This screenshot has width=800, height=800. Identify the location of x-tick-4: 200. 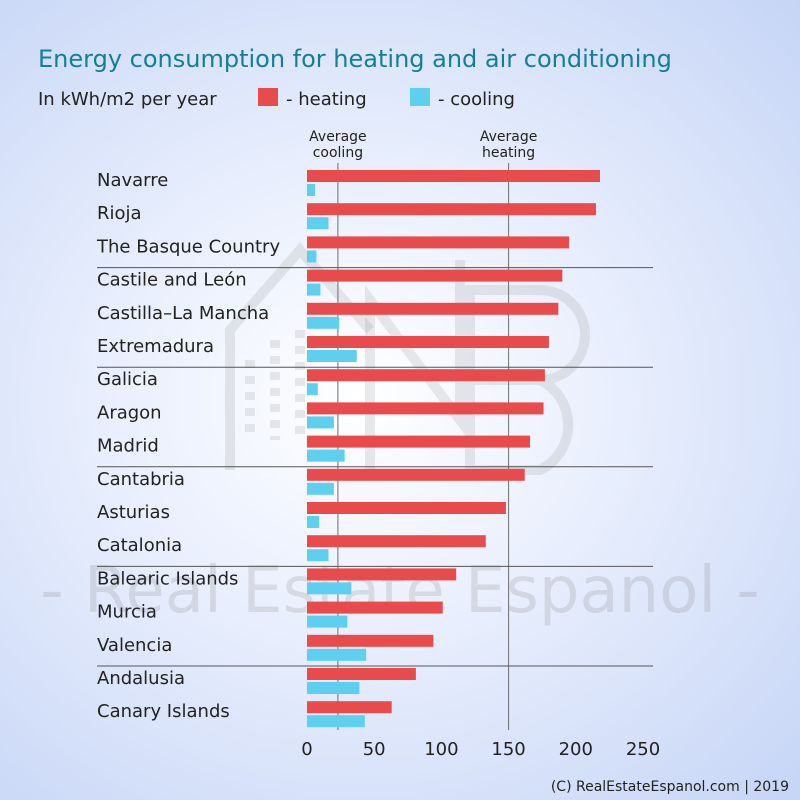
(576, 749).